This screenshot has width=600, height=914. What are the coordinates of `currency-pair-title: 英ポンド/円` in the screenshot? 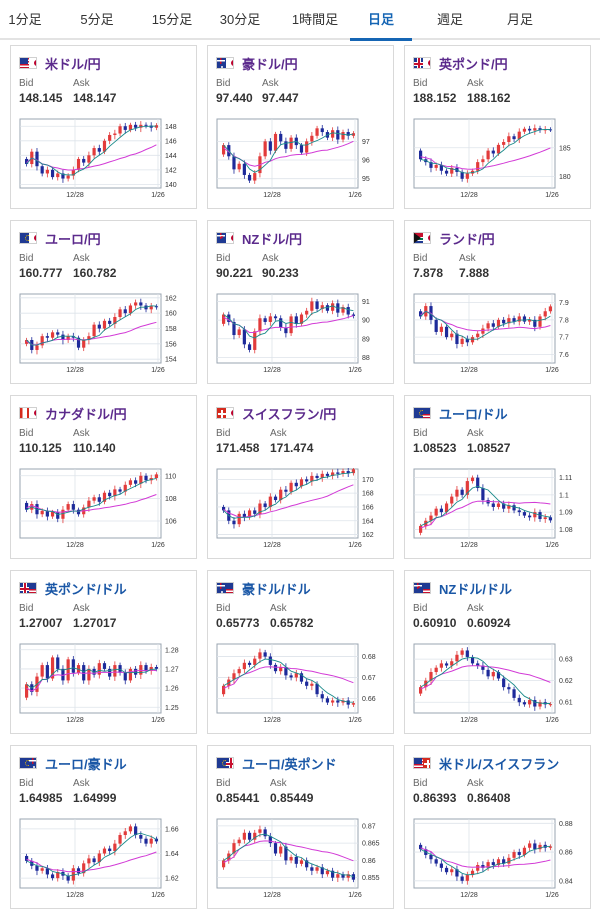 It's located at (460, 63).